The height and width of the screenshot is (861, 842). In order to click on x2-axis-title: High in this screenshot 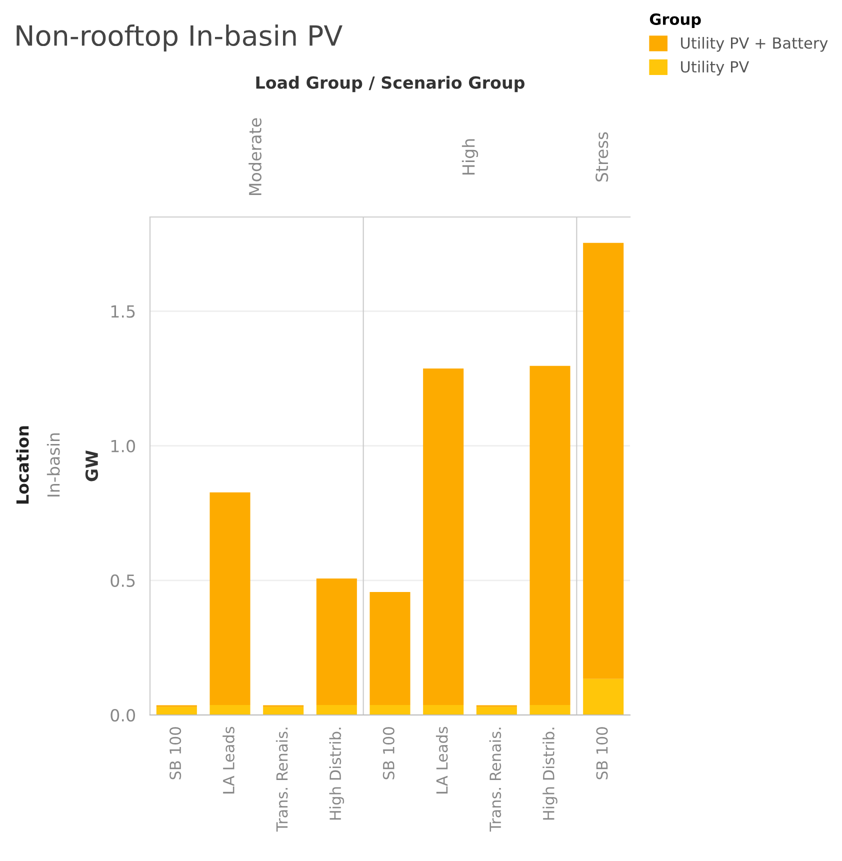, I will do `click(470, 157)`.